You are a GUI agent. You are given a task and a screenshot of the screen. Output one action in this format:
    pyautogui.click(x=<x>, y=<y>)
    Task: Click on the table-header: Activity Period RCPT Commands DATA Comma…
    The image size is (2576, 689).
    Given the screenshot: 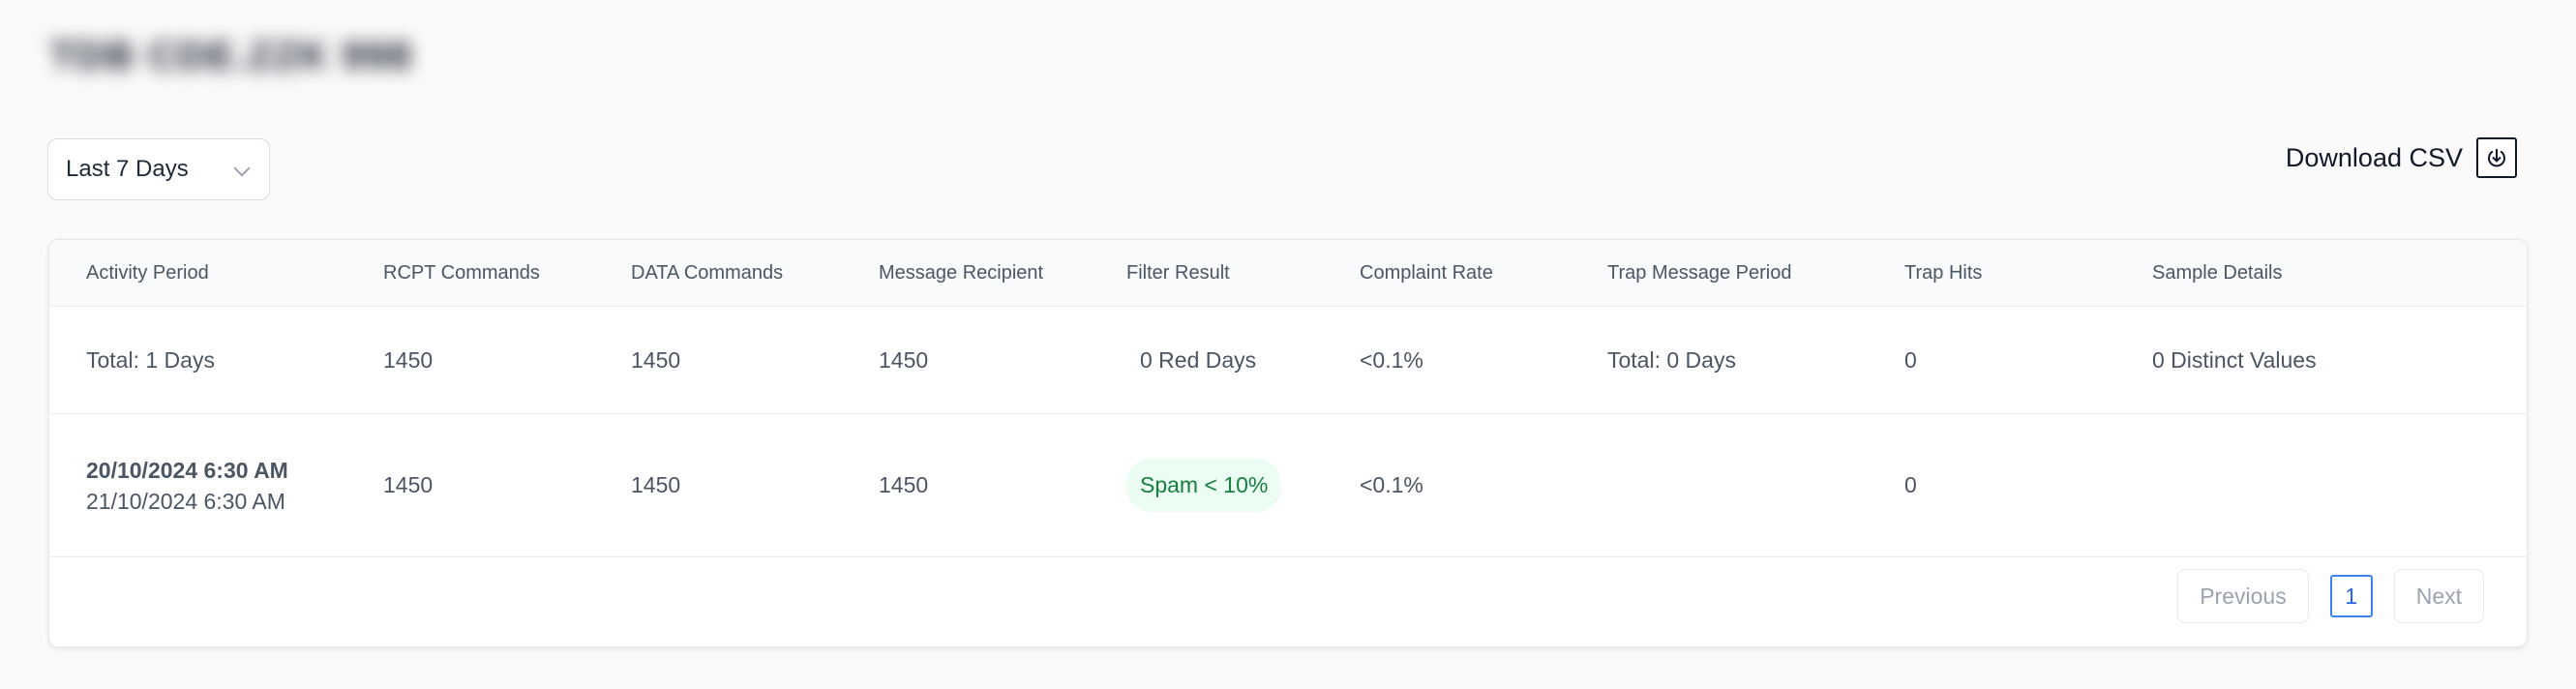 What is the action you would take?
    pyautogui.click(x=1288, y=273)
    